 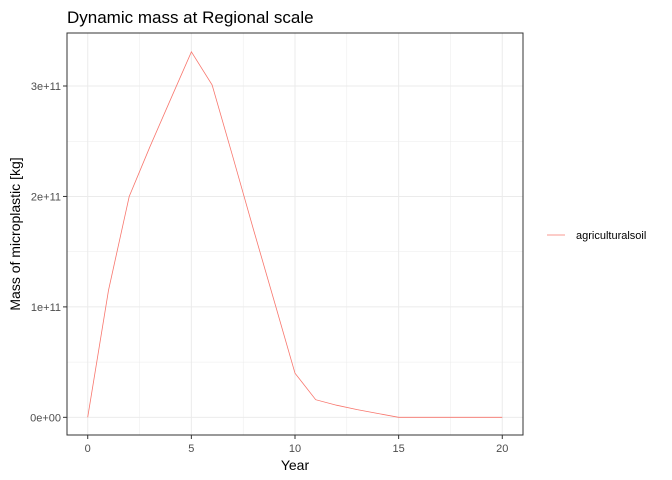 What do you see at coordinates (611, 236) in the screenshot?
I see `legend-label-agriculturalsoil: agriculturalsoil` at bounding box center [611, 236].